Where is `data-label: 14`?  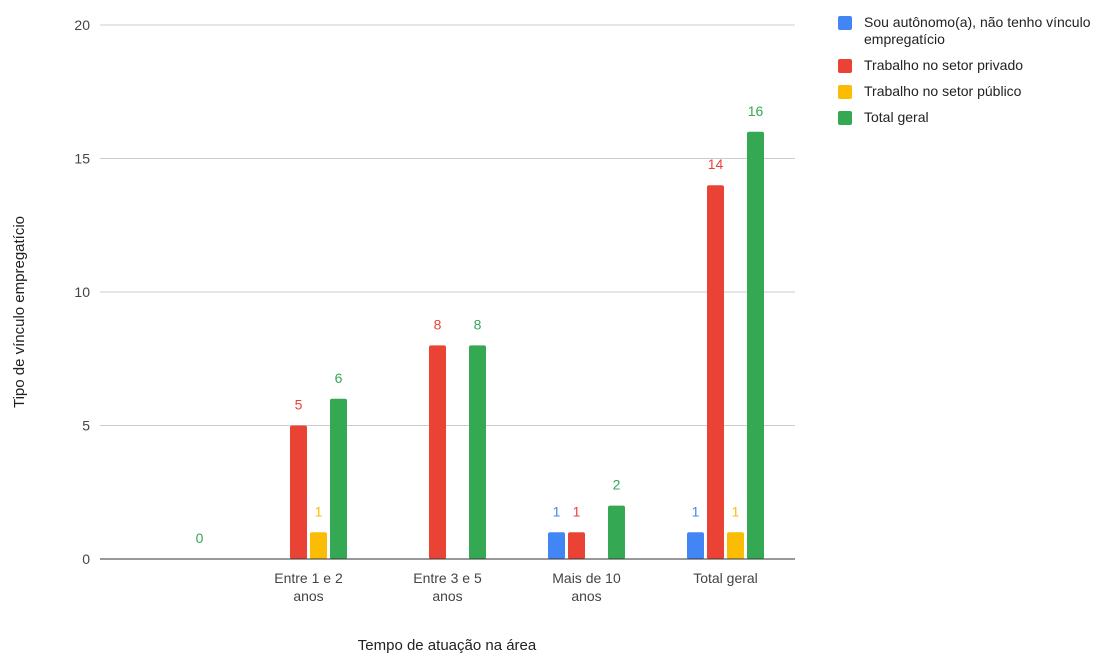
data-label: 14 is located at coordinates (716, 164).